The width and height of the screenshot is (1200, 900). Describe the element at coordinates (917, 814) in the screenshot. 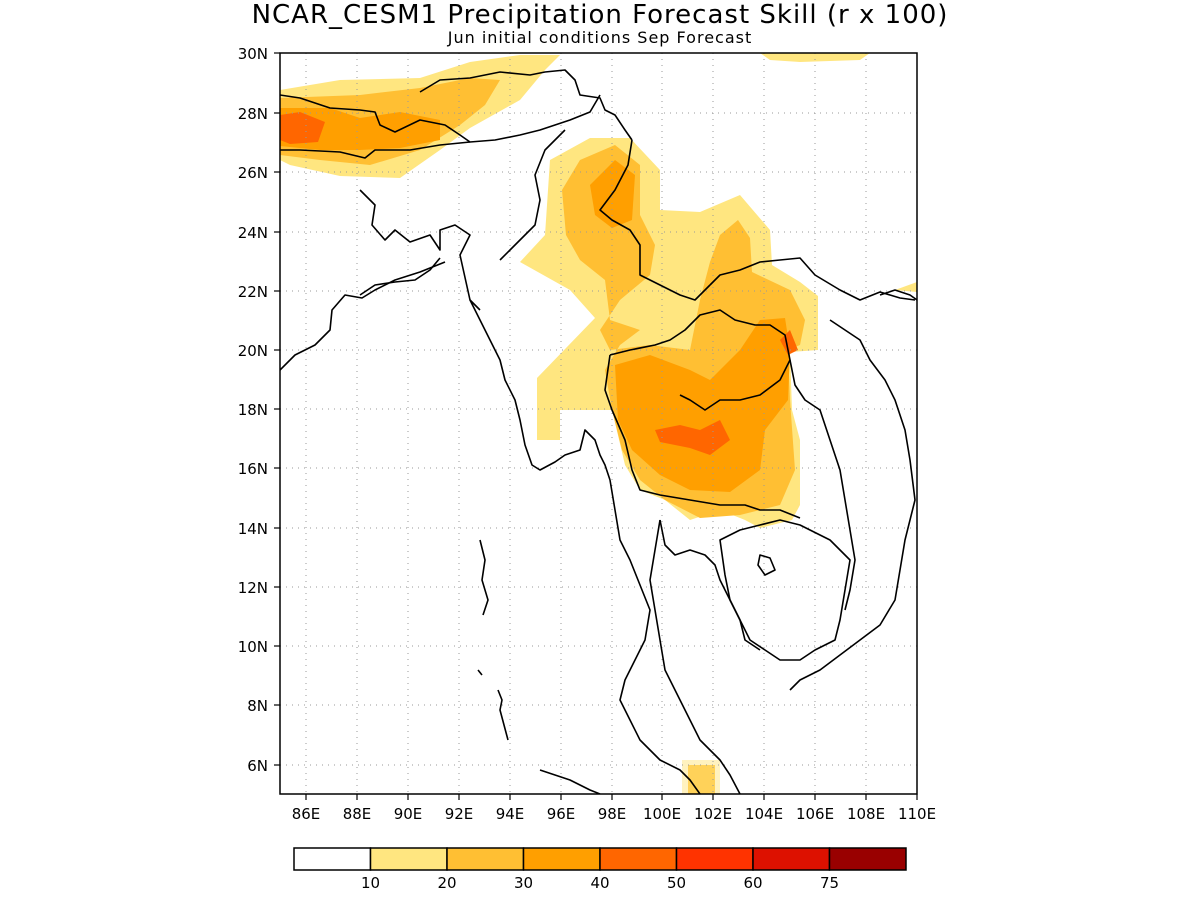

I see `lon-label: 110E` at that location.